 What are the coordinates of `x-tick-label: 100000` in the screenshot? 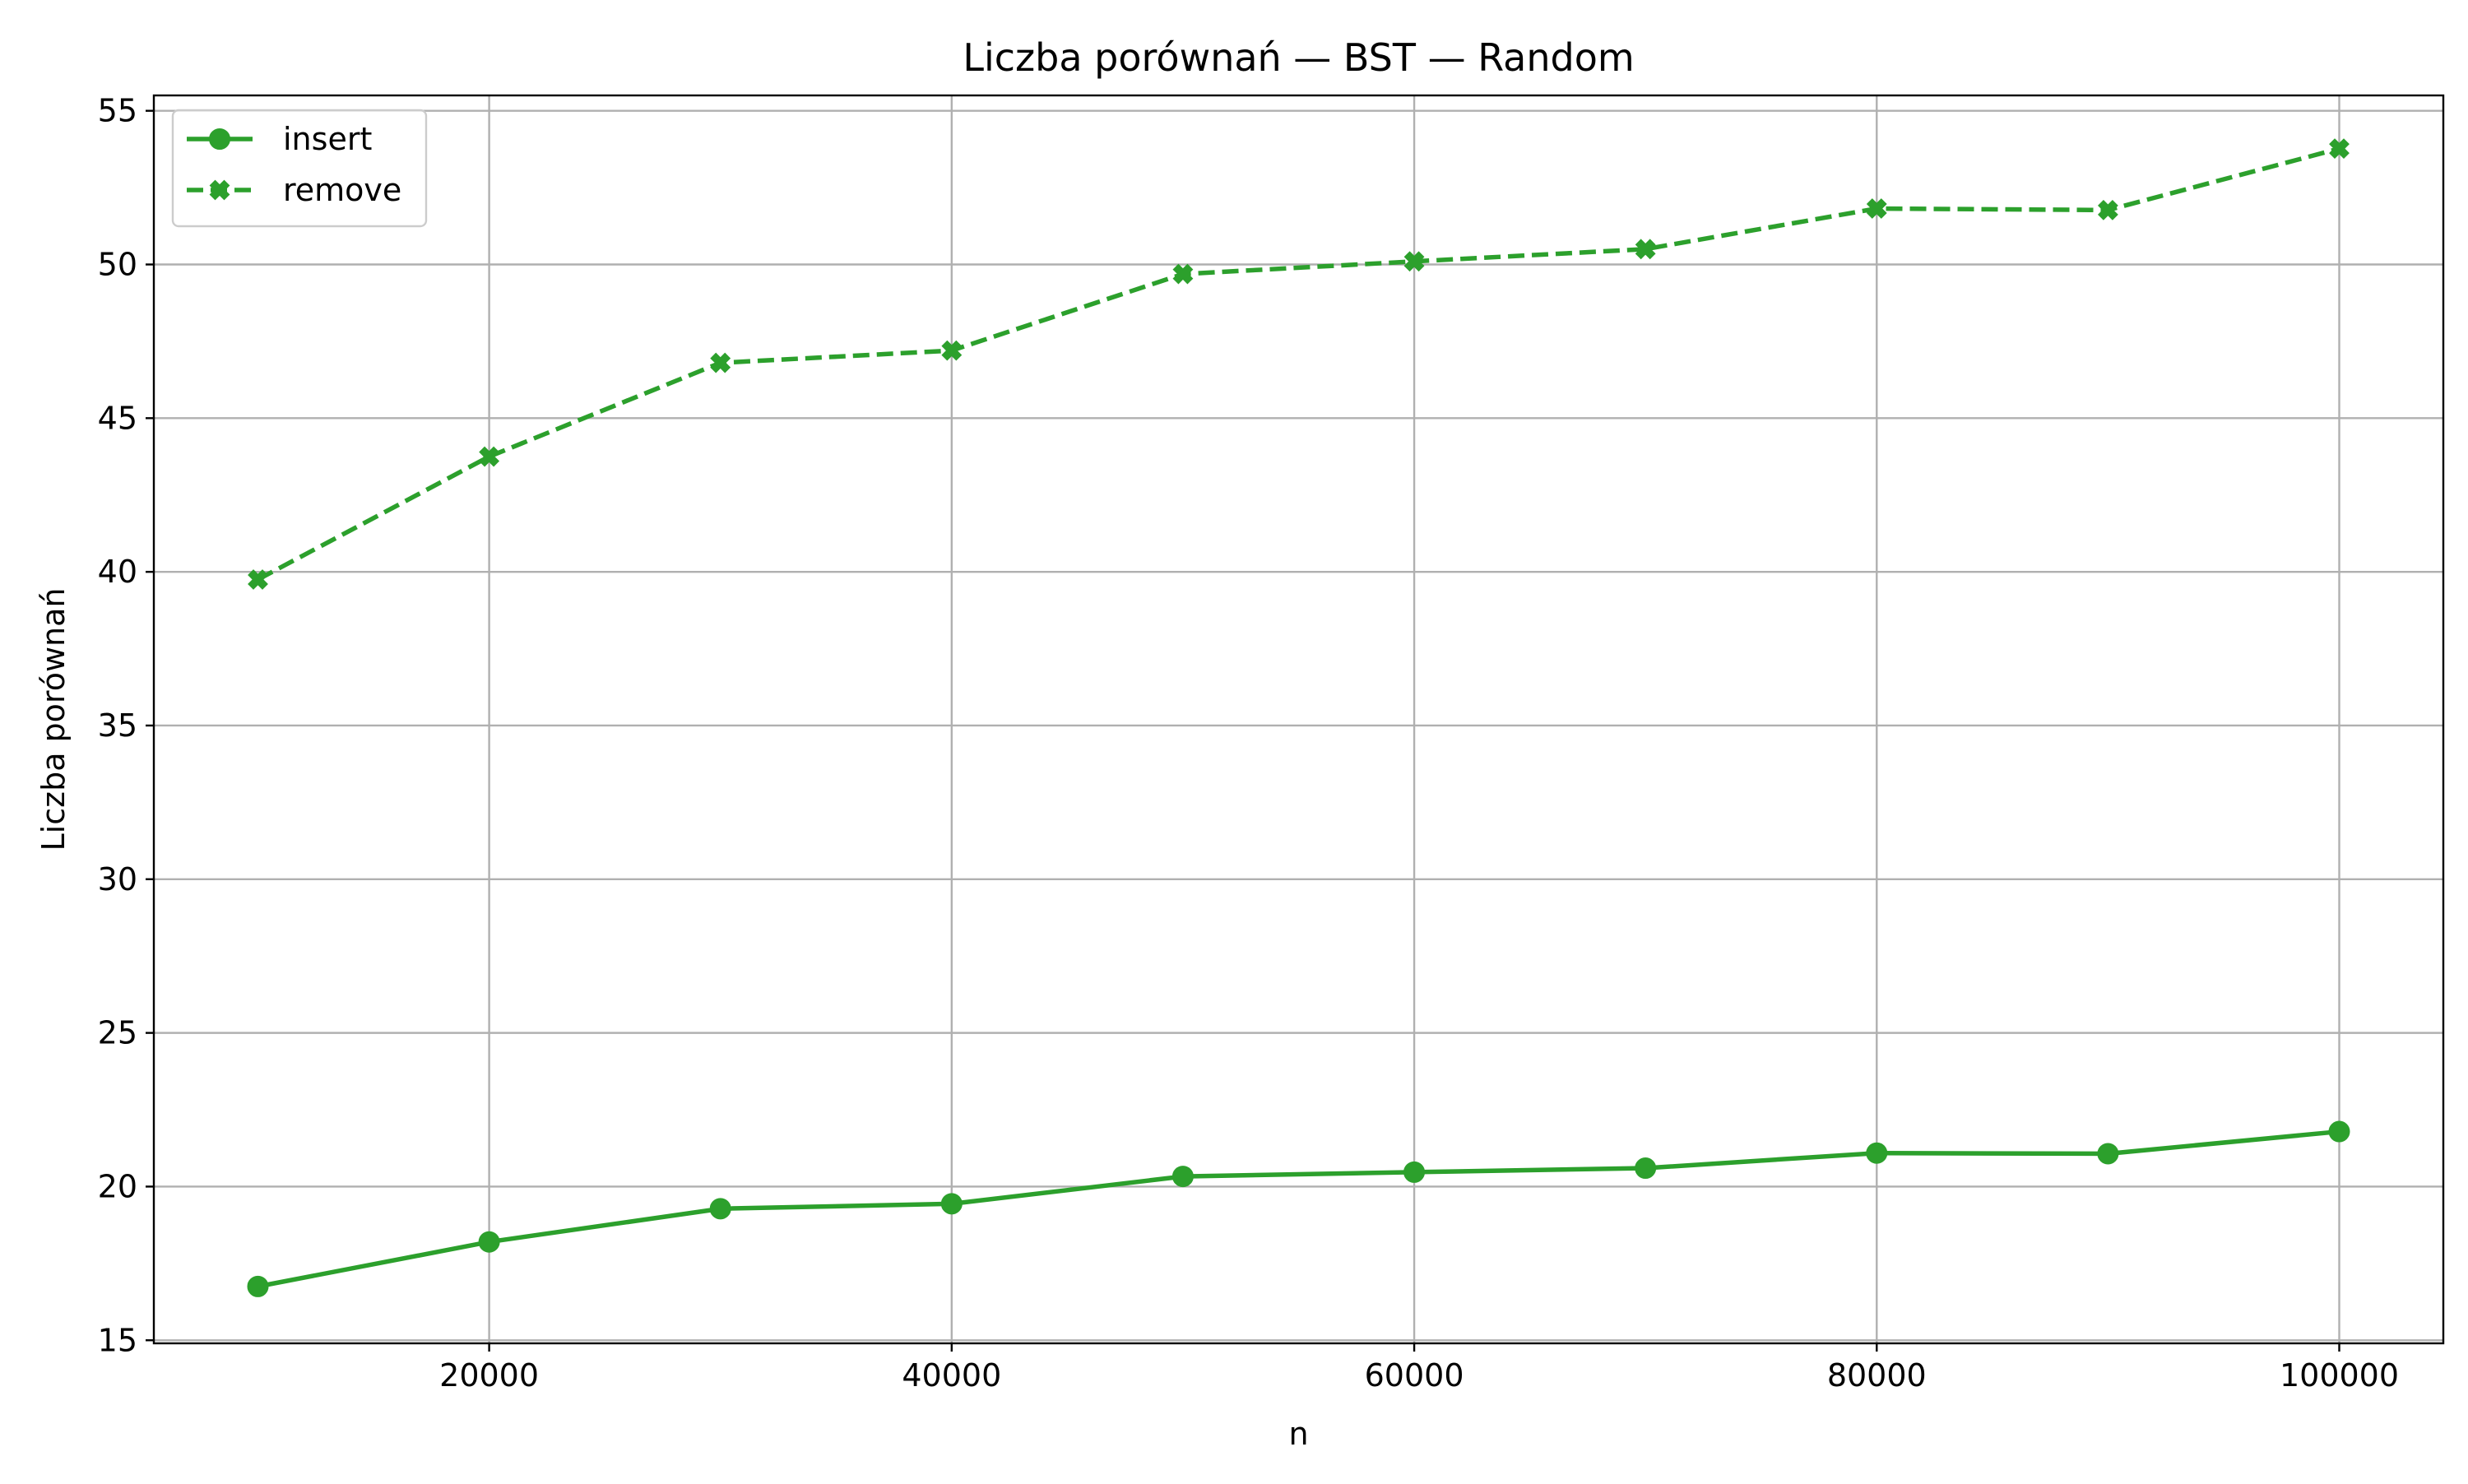 It's located at (2339, 1375).